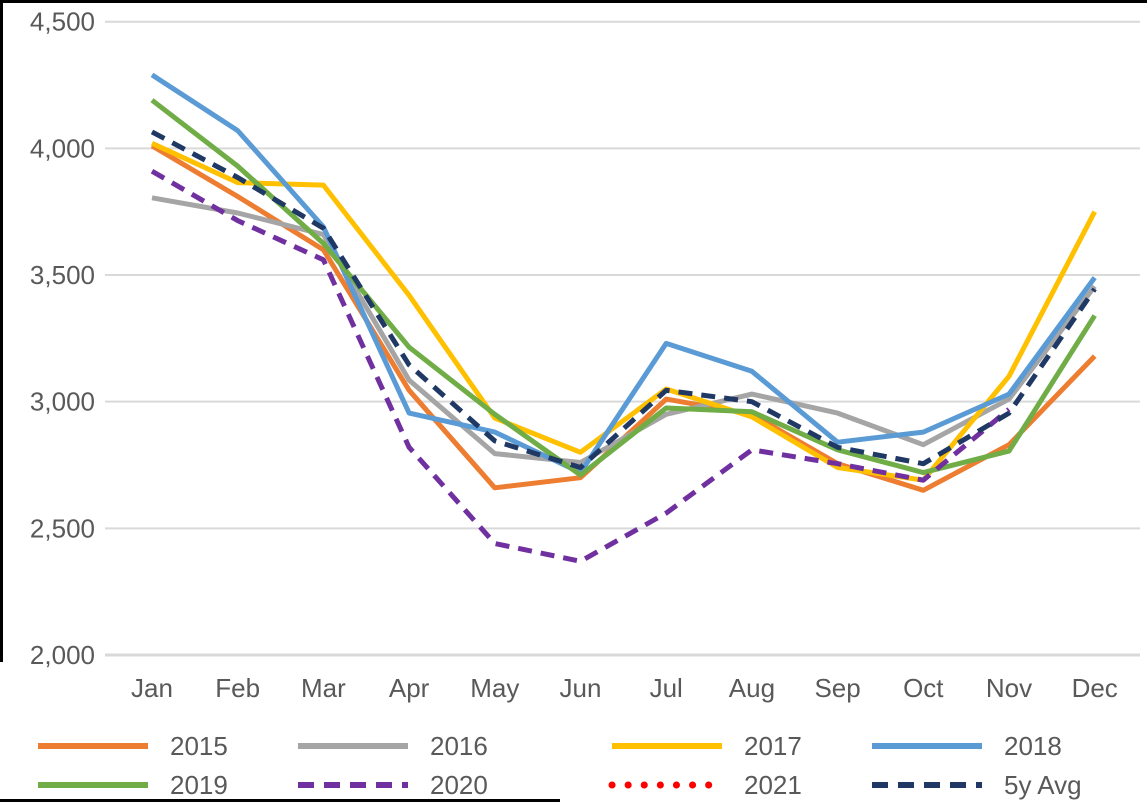  What do you see at coordinates (62, 528) in the screenshot?
I see `y-axis-tick-label: 2,500` at bounding box center [62, 528].